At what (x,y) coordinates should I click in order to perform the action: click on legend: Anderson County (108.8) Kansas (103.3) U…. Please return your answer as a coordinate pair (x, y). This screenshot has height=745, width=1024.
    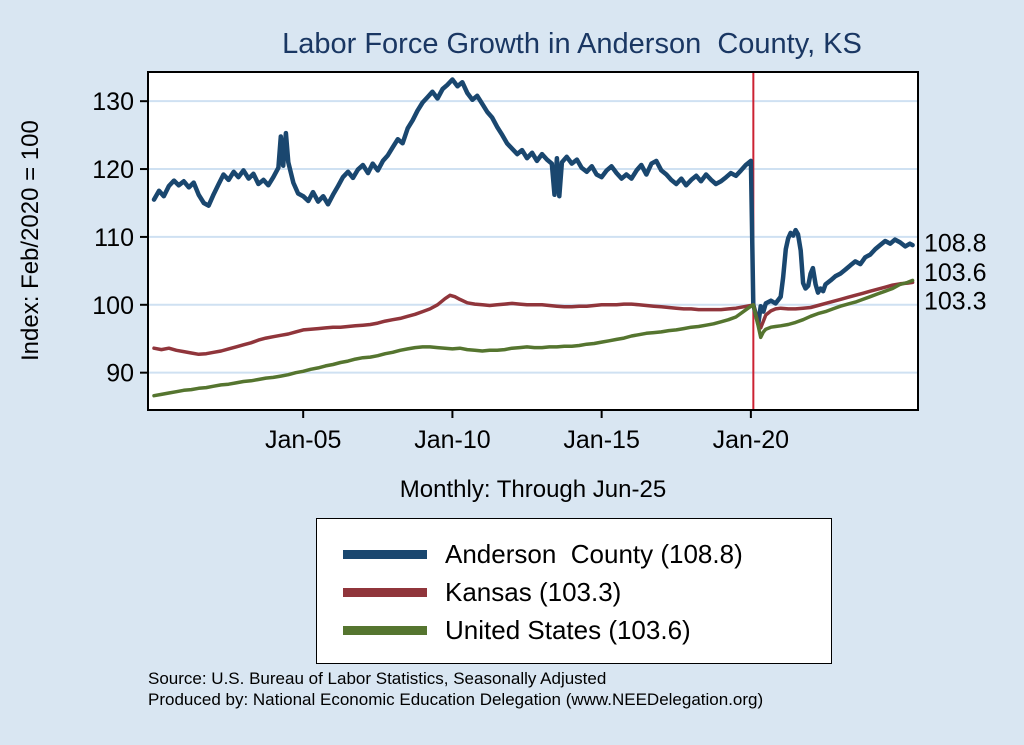
    Looking at the image, I should click on (574, 591).